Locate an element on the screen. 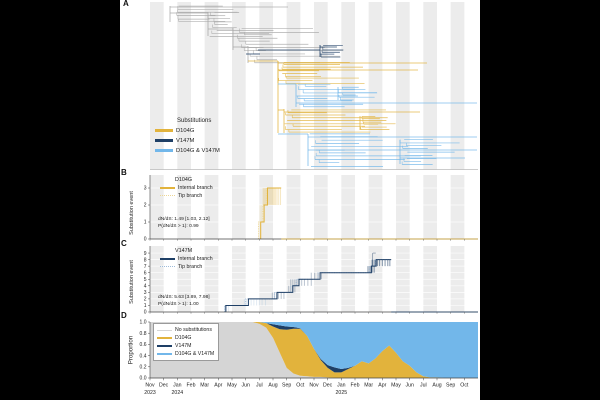  svg-text: 9 is located at coordinates (145, 254).